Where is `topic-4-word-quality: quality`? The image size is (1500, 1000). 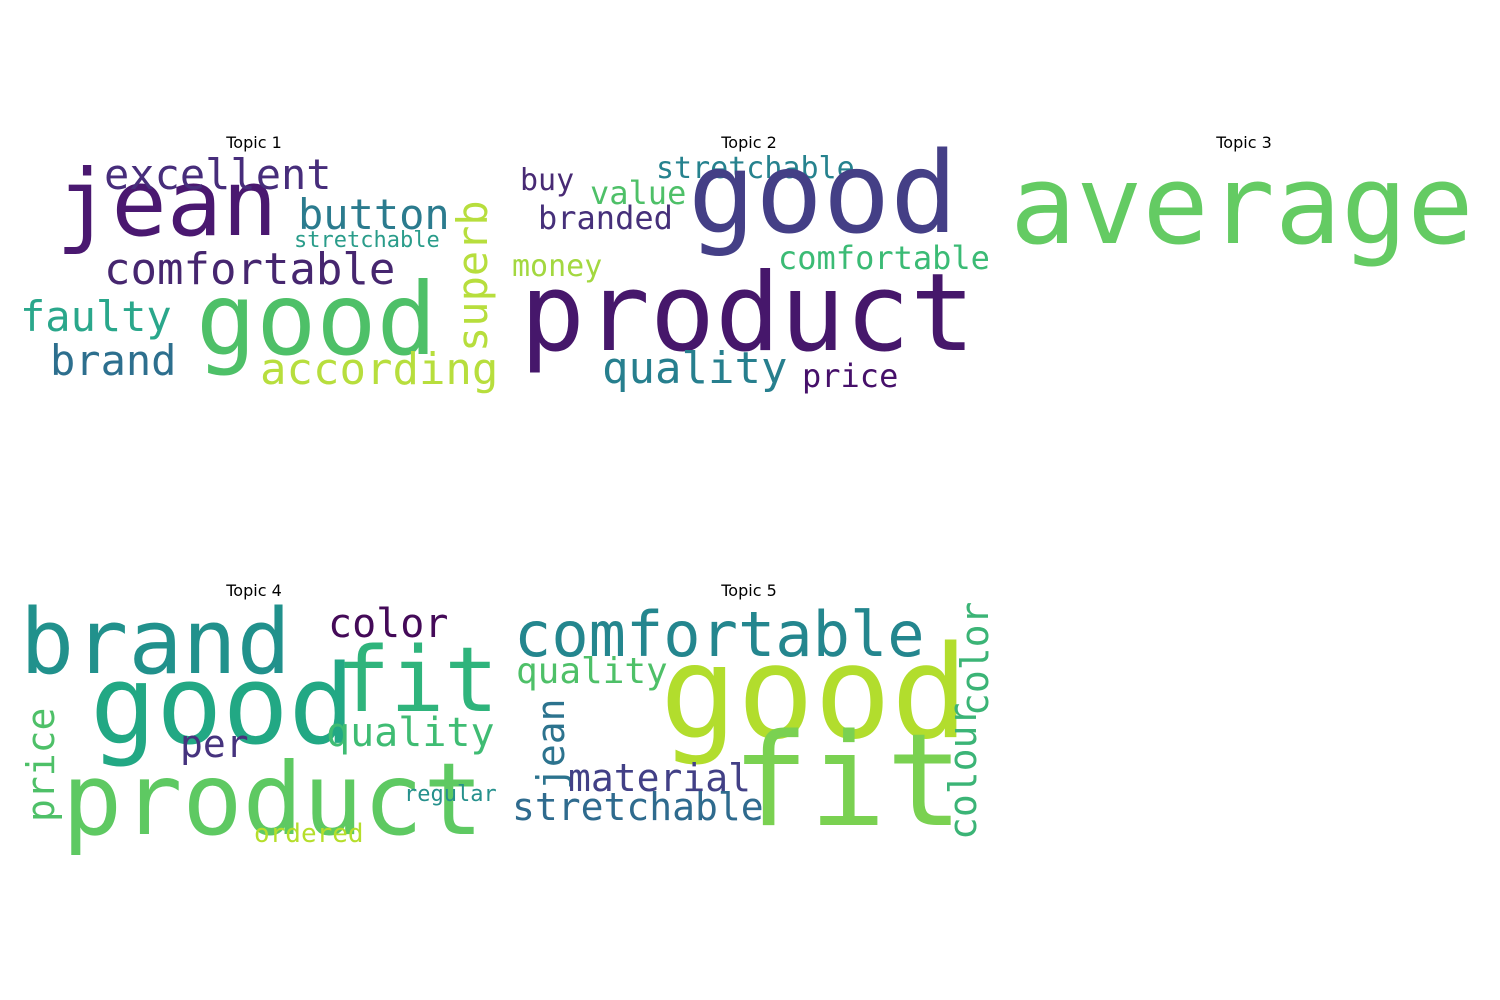
topic-4-word-quality: quality is located at coordinates (410, 733).